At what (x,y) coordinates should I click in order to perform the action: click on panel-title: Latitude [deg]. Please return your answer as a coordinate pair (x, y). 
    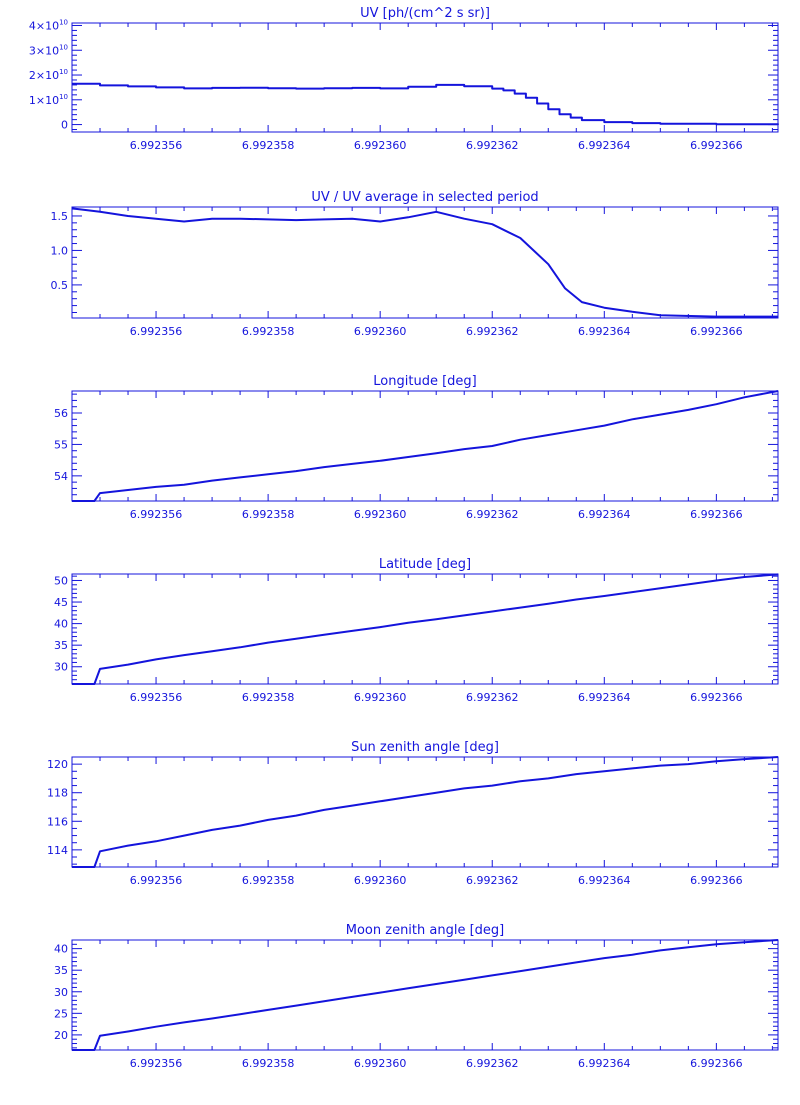
    Looking at the image, I should click on (425, 564).